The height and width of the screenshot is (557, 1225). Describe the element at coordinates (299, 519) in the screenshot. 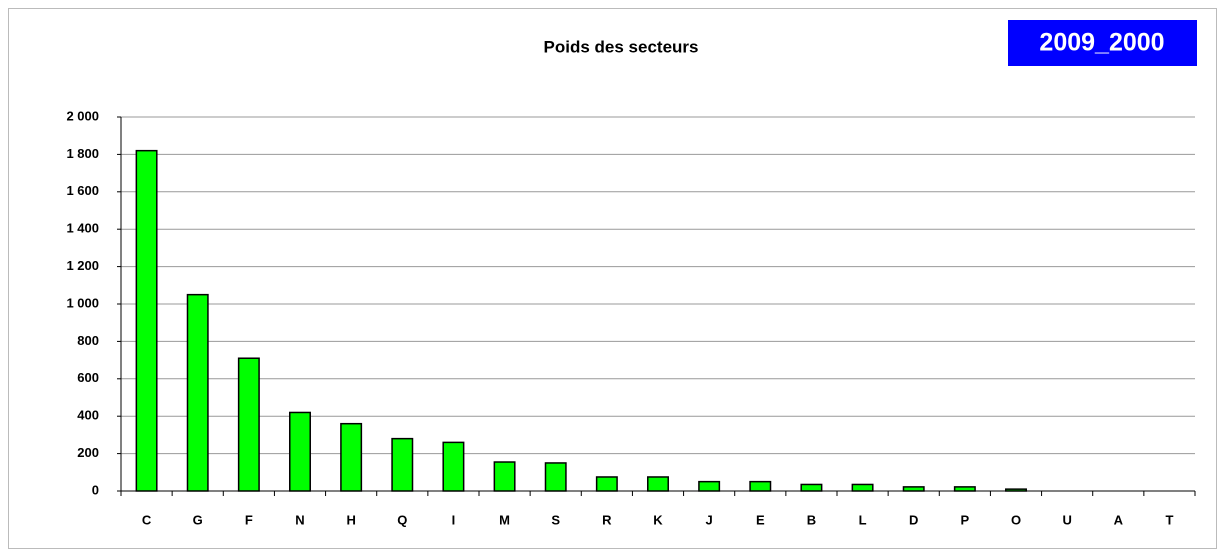

I see `x-tick-label: N` at that location.